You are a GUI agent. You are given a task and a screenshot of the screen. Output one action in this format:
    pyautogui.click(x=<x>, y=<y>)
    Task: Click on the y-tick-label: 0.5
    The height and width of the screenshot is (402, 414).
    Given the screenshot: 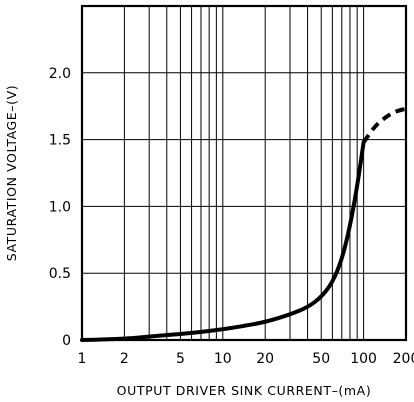 What is the action you would take?
    pyautogui.click(x=60, y=274)
    